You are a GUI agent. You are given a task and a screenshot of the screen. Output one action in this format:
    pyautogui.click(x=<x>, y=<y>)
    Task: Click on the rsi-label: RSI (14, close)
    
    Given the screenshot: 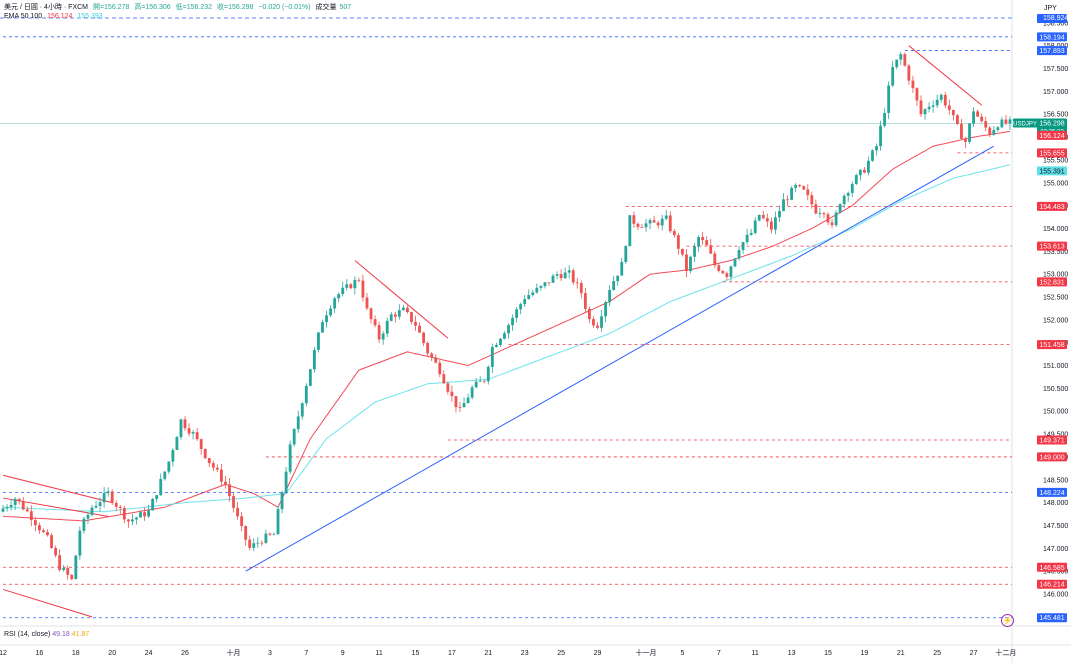 What is the action you would take?
    pyautogui.click(x=27, y=634)
    